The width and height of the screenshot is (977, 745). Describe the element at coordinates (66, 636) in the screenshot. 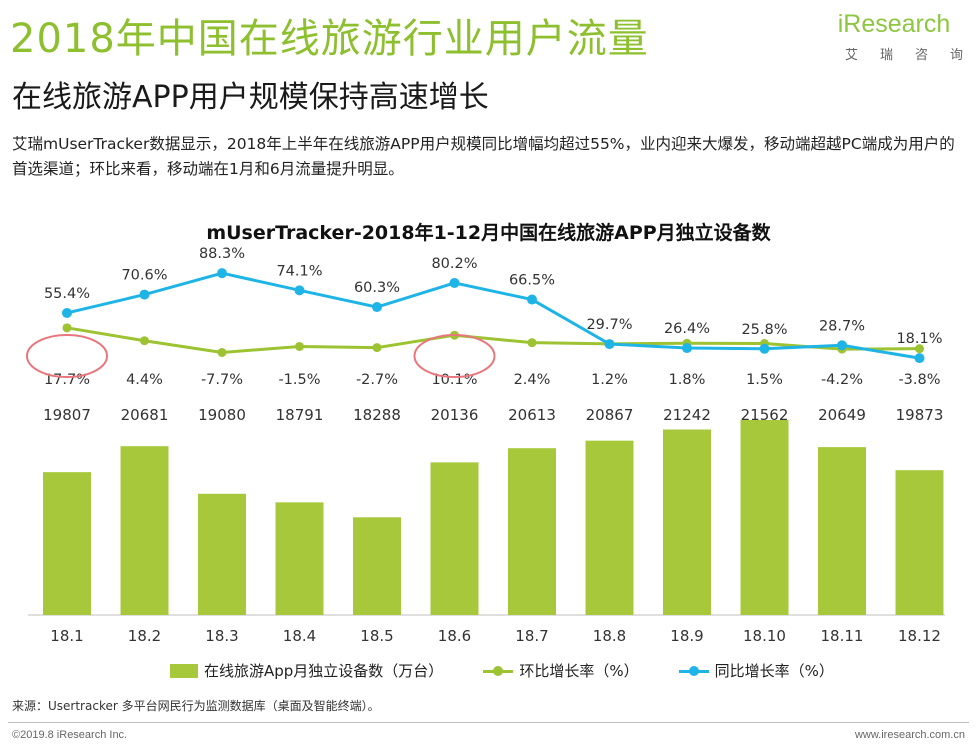

I see `x-tick-18.1: 18.1` at that location.